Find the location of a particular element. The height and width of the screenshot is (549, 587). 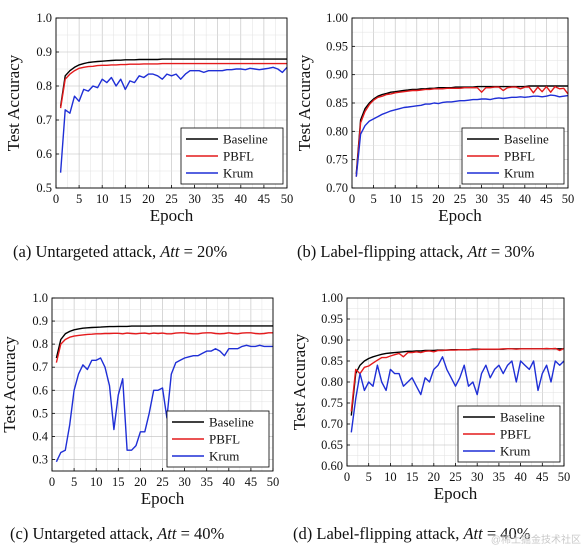

chart-c-legend: Baseline PBFL Krum is located at coordinates (218, 439).